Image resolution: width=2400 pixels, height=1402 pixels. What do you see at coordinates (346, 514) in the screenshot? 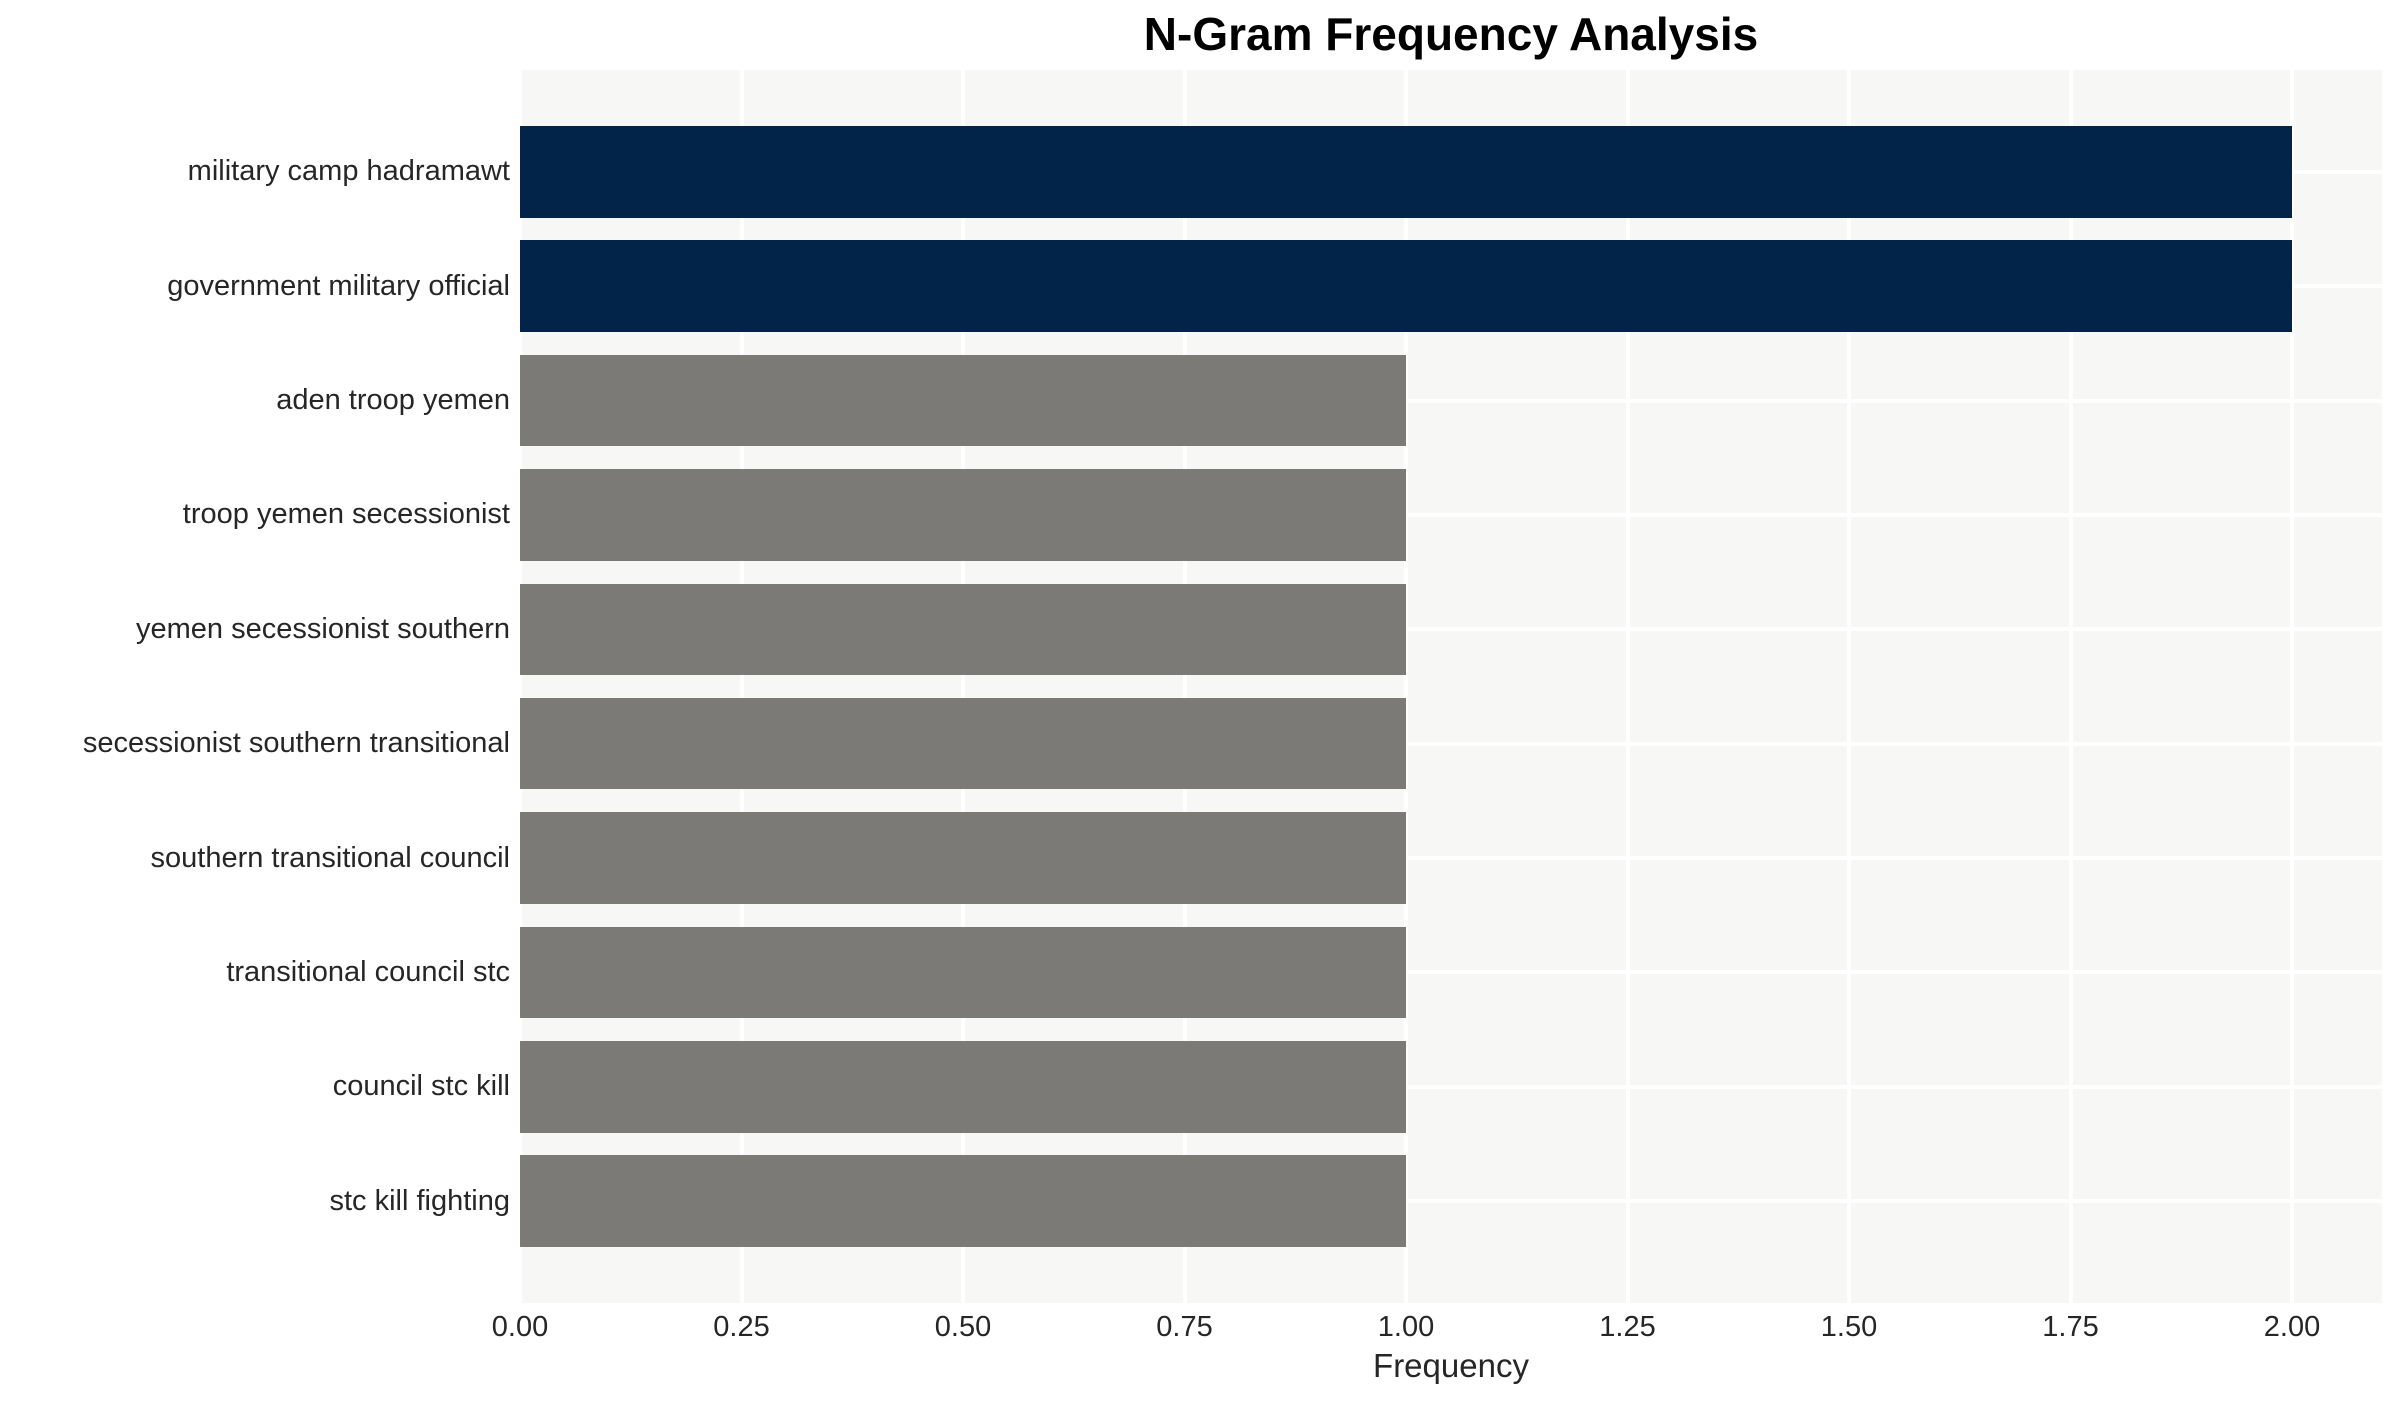
I see `y-tick-label: troop yemen secessionist` at bounding box center [346, 514].